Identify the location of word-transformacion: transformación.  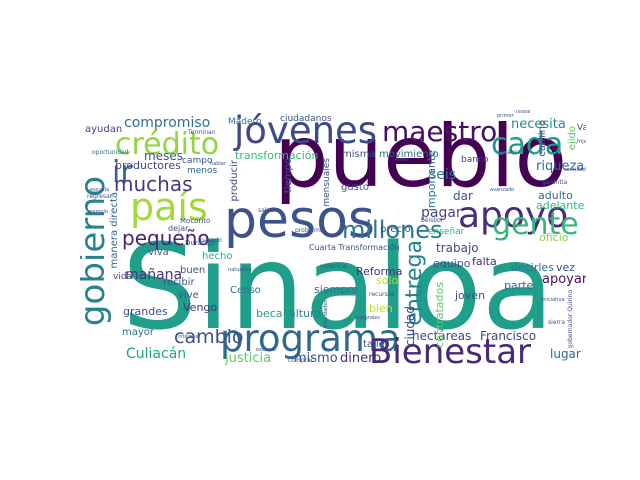
(277, 155).